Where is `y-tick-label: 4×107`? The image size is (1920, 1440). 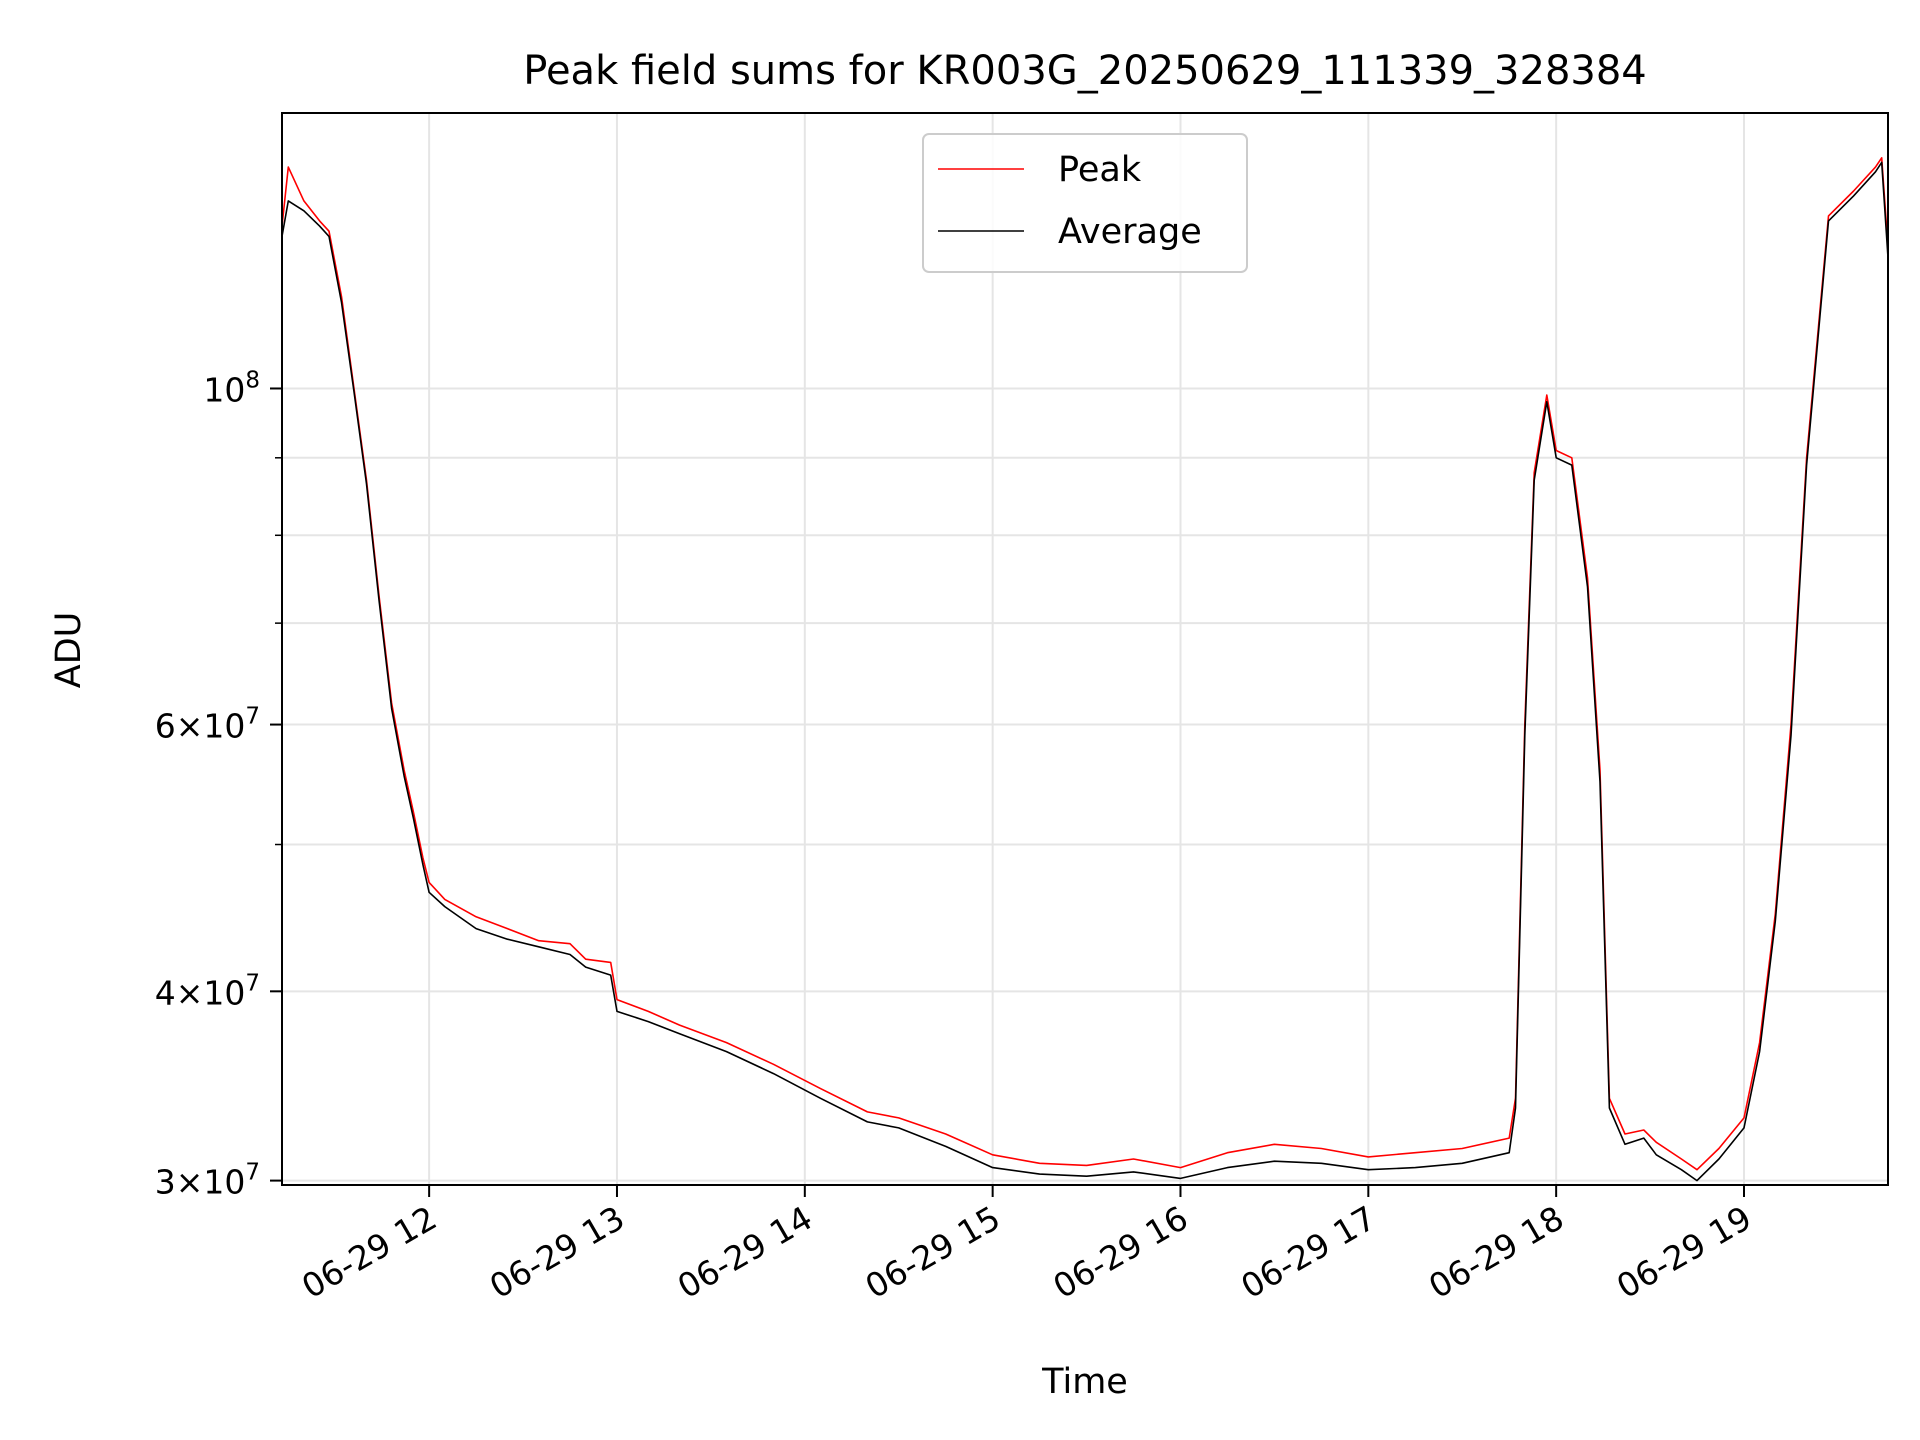
y-tick-label: 4×107 is located at coordinates (207, 991).